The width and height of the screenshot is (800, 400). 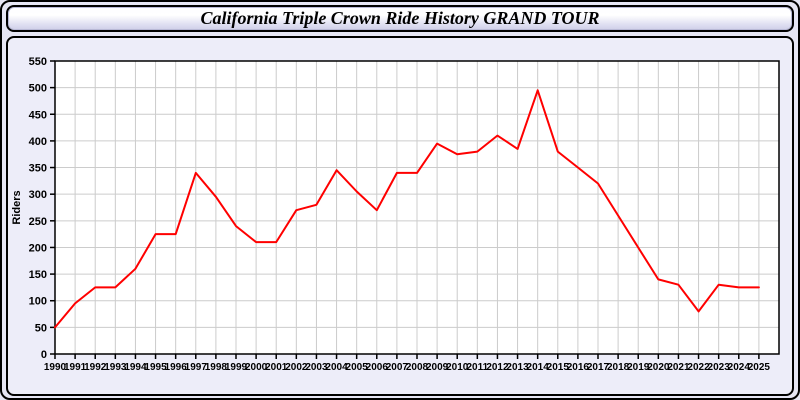 What do you see at coordinates (598, 367) in the screenshot?
I see `x-tick-label: 2017` at bounding box center [598, 367].